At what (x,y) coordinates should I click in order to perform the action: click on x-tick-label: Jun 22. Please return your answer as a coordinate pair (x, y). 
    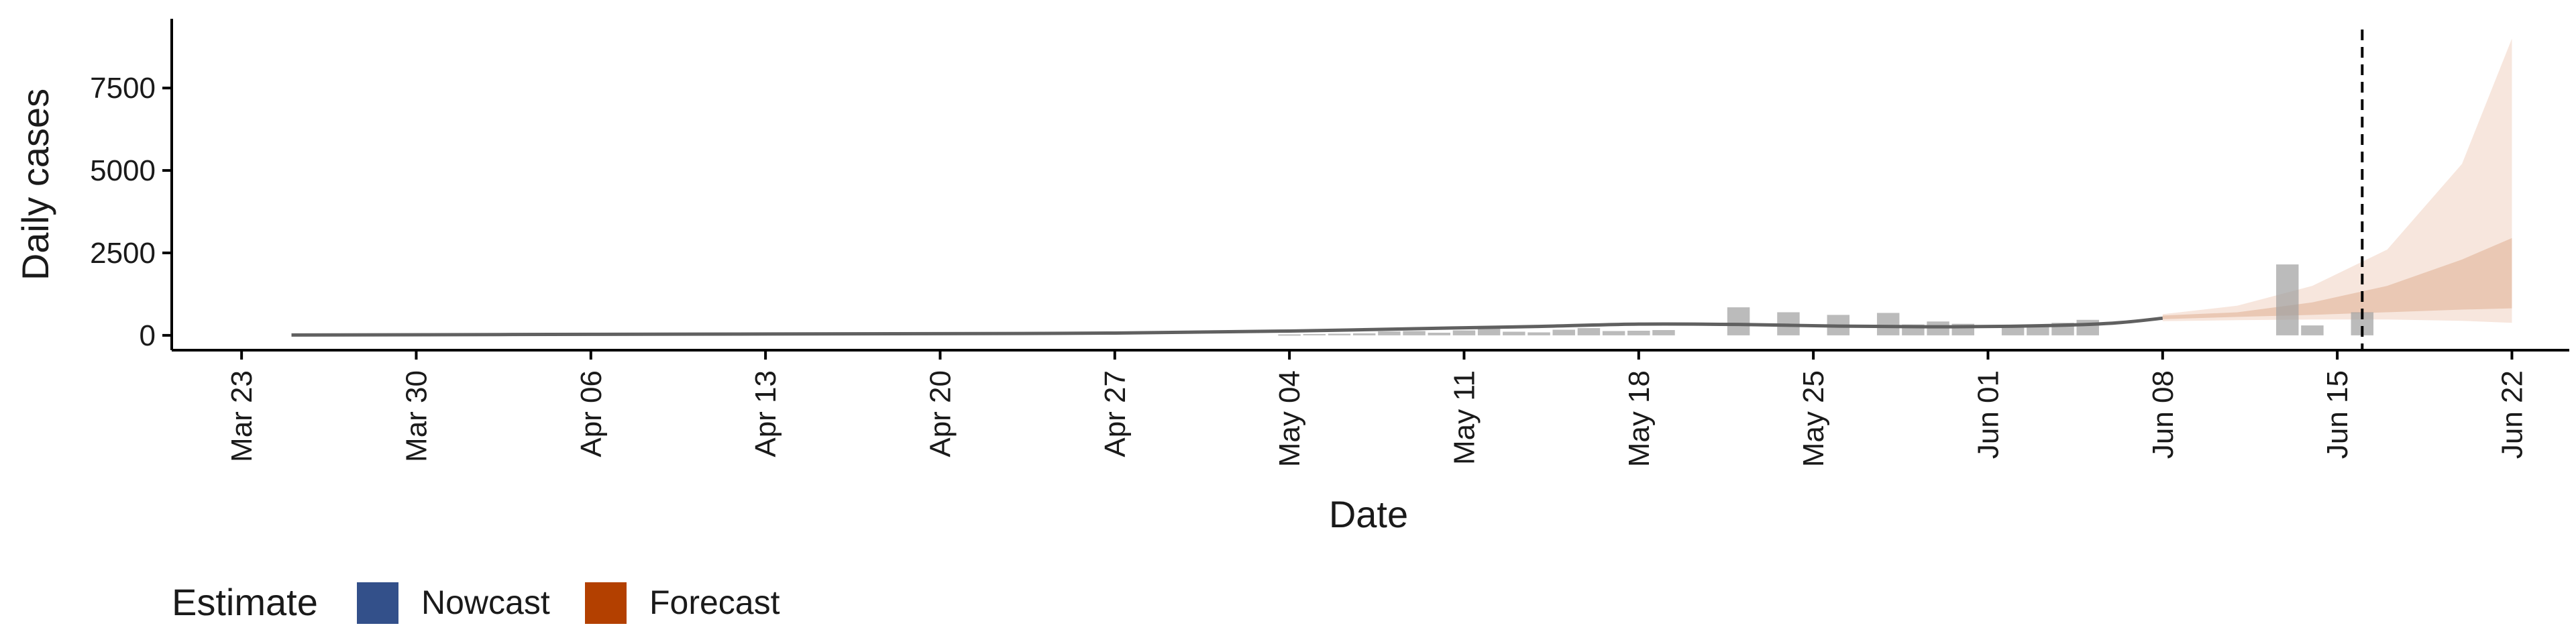
    Looking at the image, I should click on (2512, 414).